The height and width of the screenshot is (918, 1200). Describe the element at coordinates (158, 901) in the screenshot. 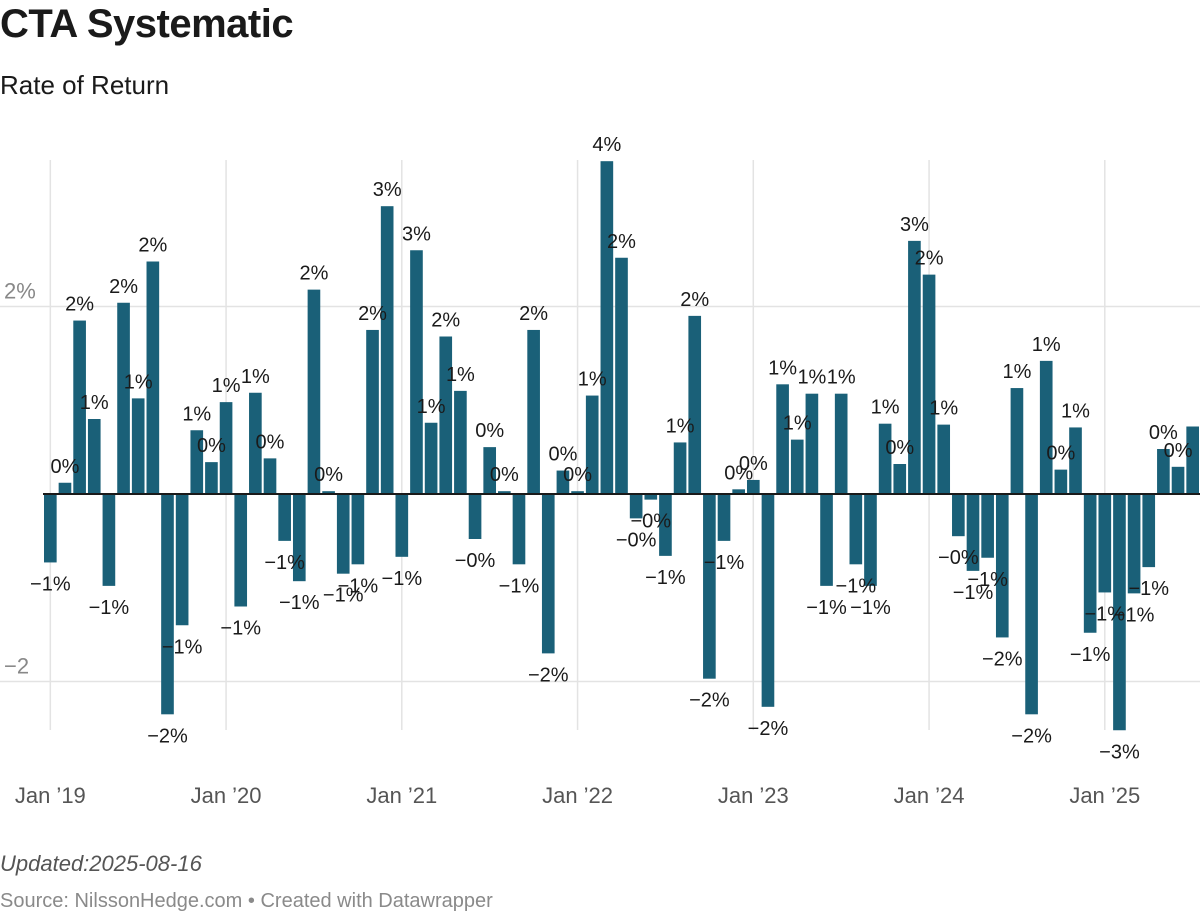

I see `source-link: NilssonHedge.com` at that location.